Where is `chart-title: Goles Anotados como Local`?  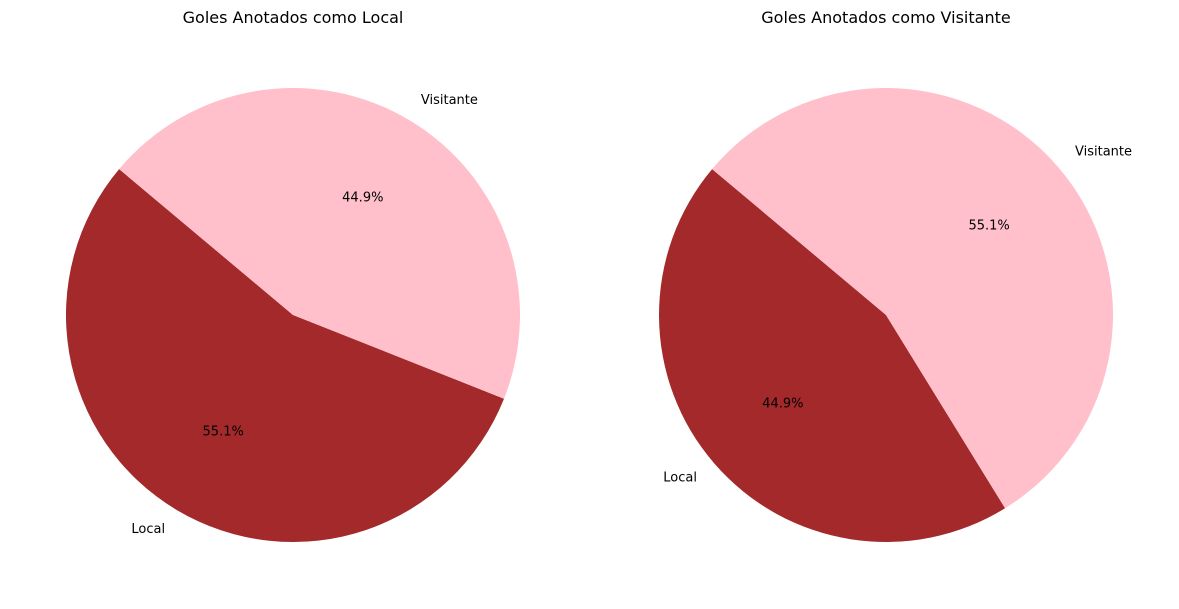
chart-title: Goles Anotados como Local is located at coordinates (293, 17).